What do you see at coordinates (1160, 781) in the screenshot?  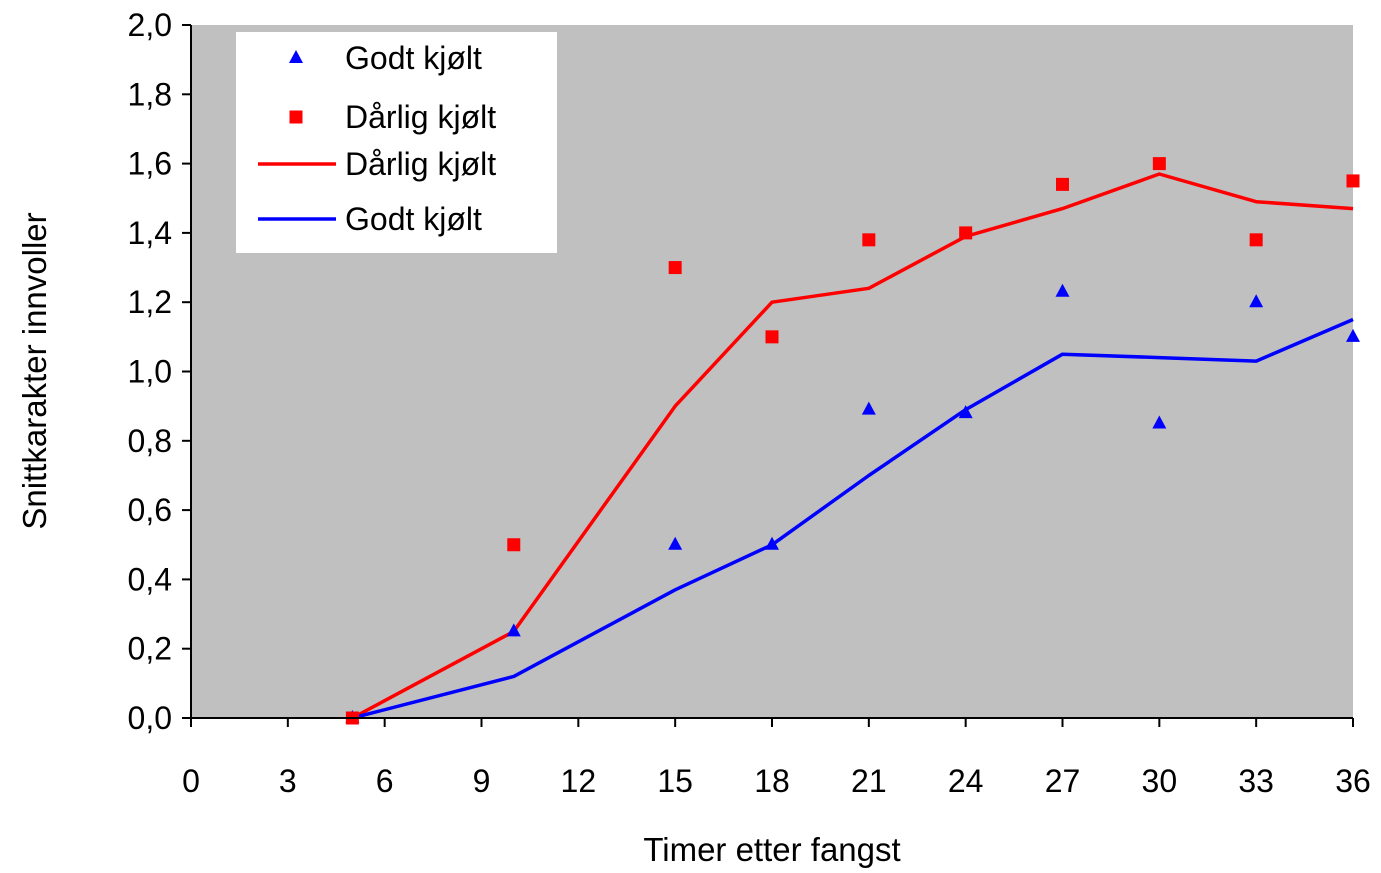 I see `x-tick-label: 30` at bounding box center [1160, 781].